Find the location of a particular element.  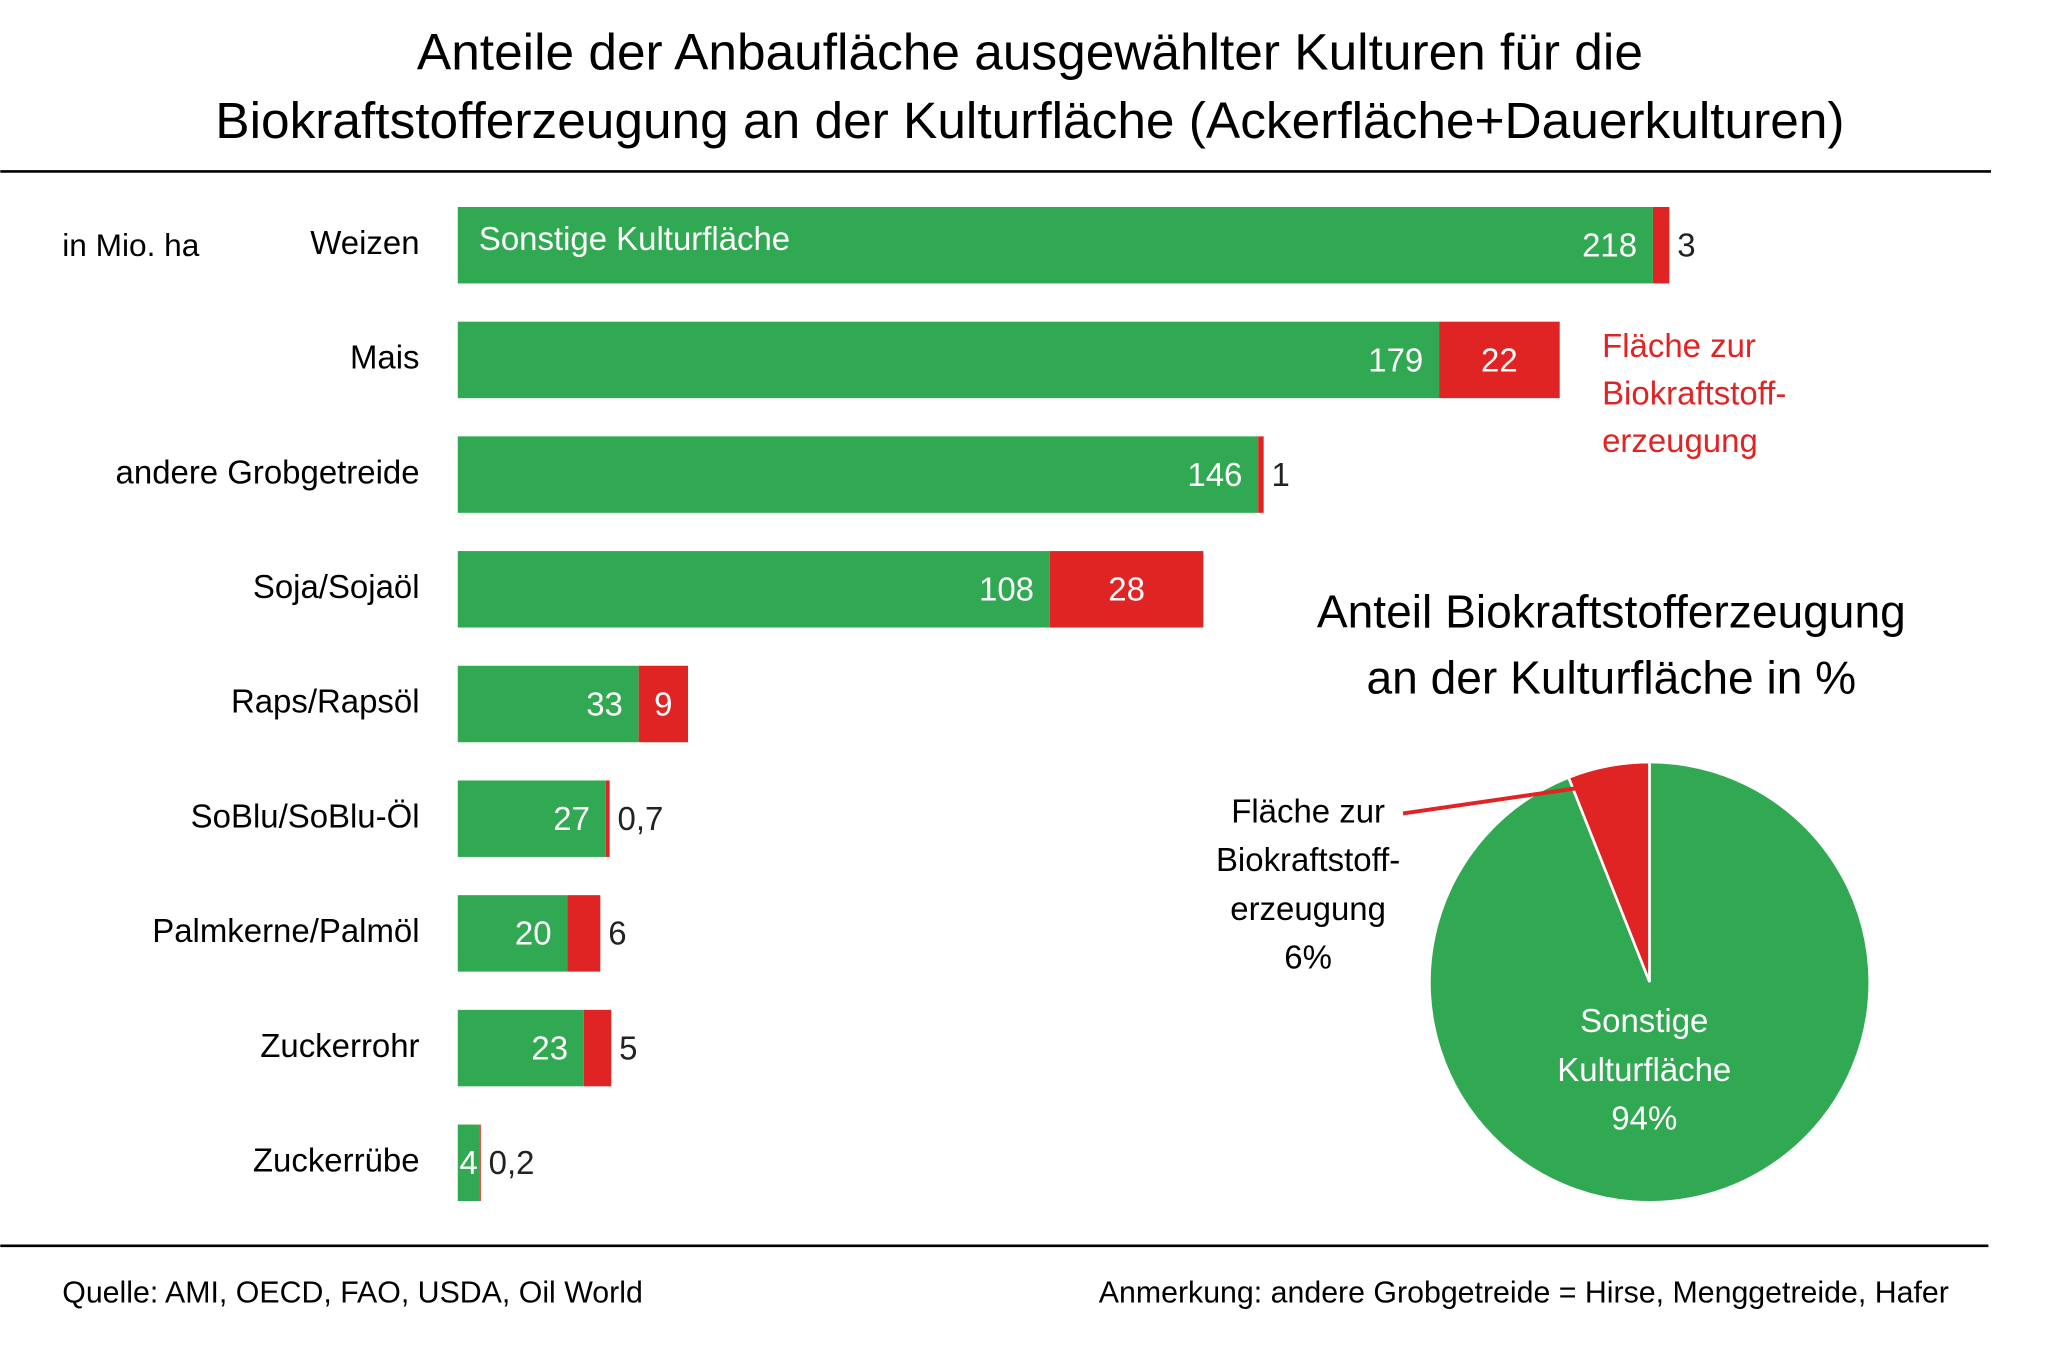

value-label: 1 is located at coordinates (1281, 474).